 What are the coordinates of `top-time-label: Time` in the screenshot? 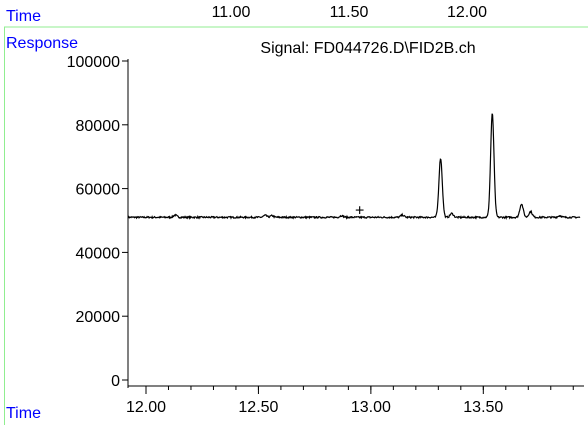 It's located at (23, 16).